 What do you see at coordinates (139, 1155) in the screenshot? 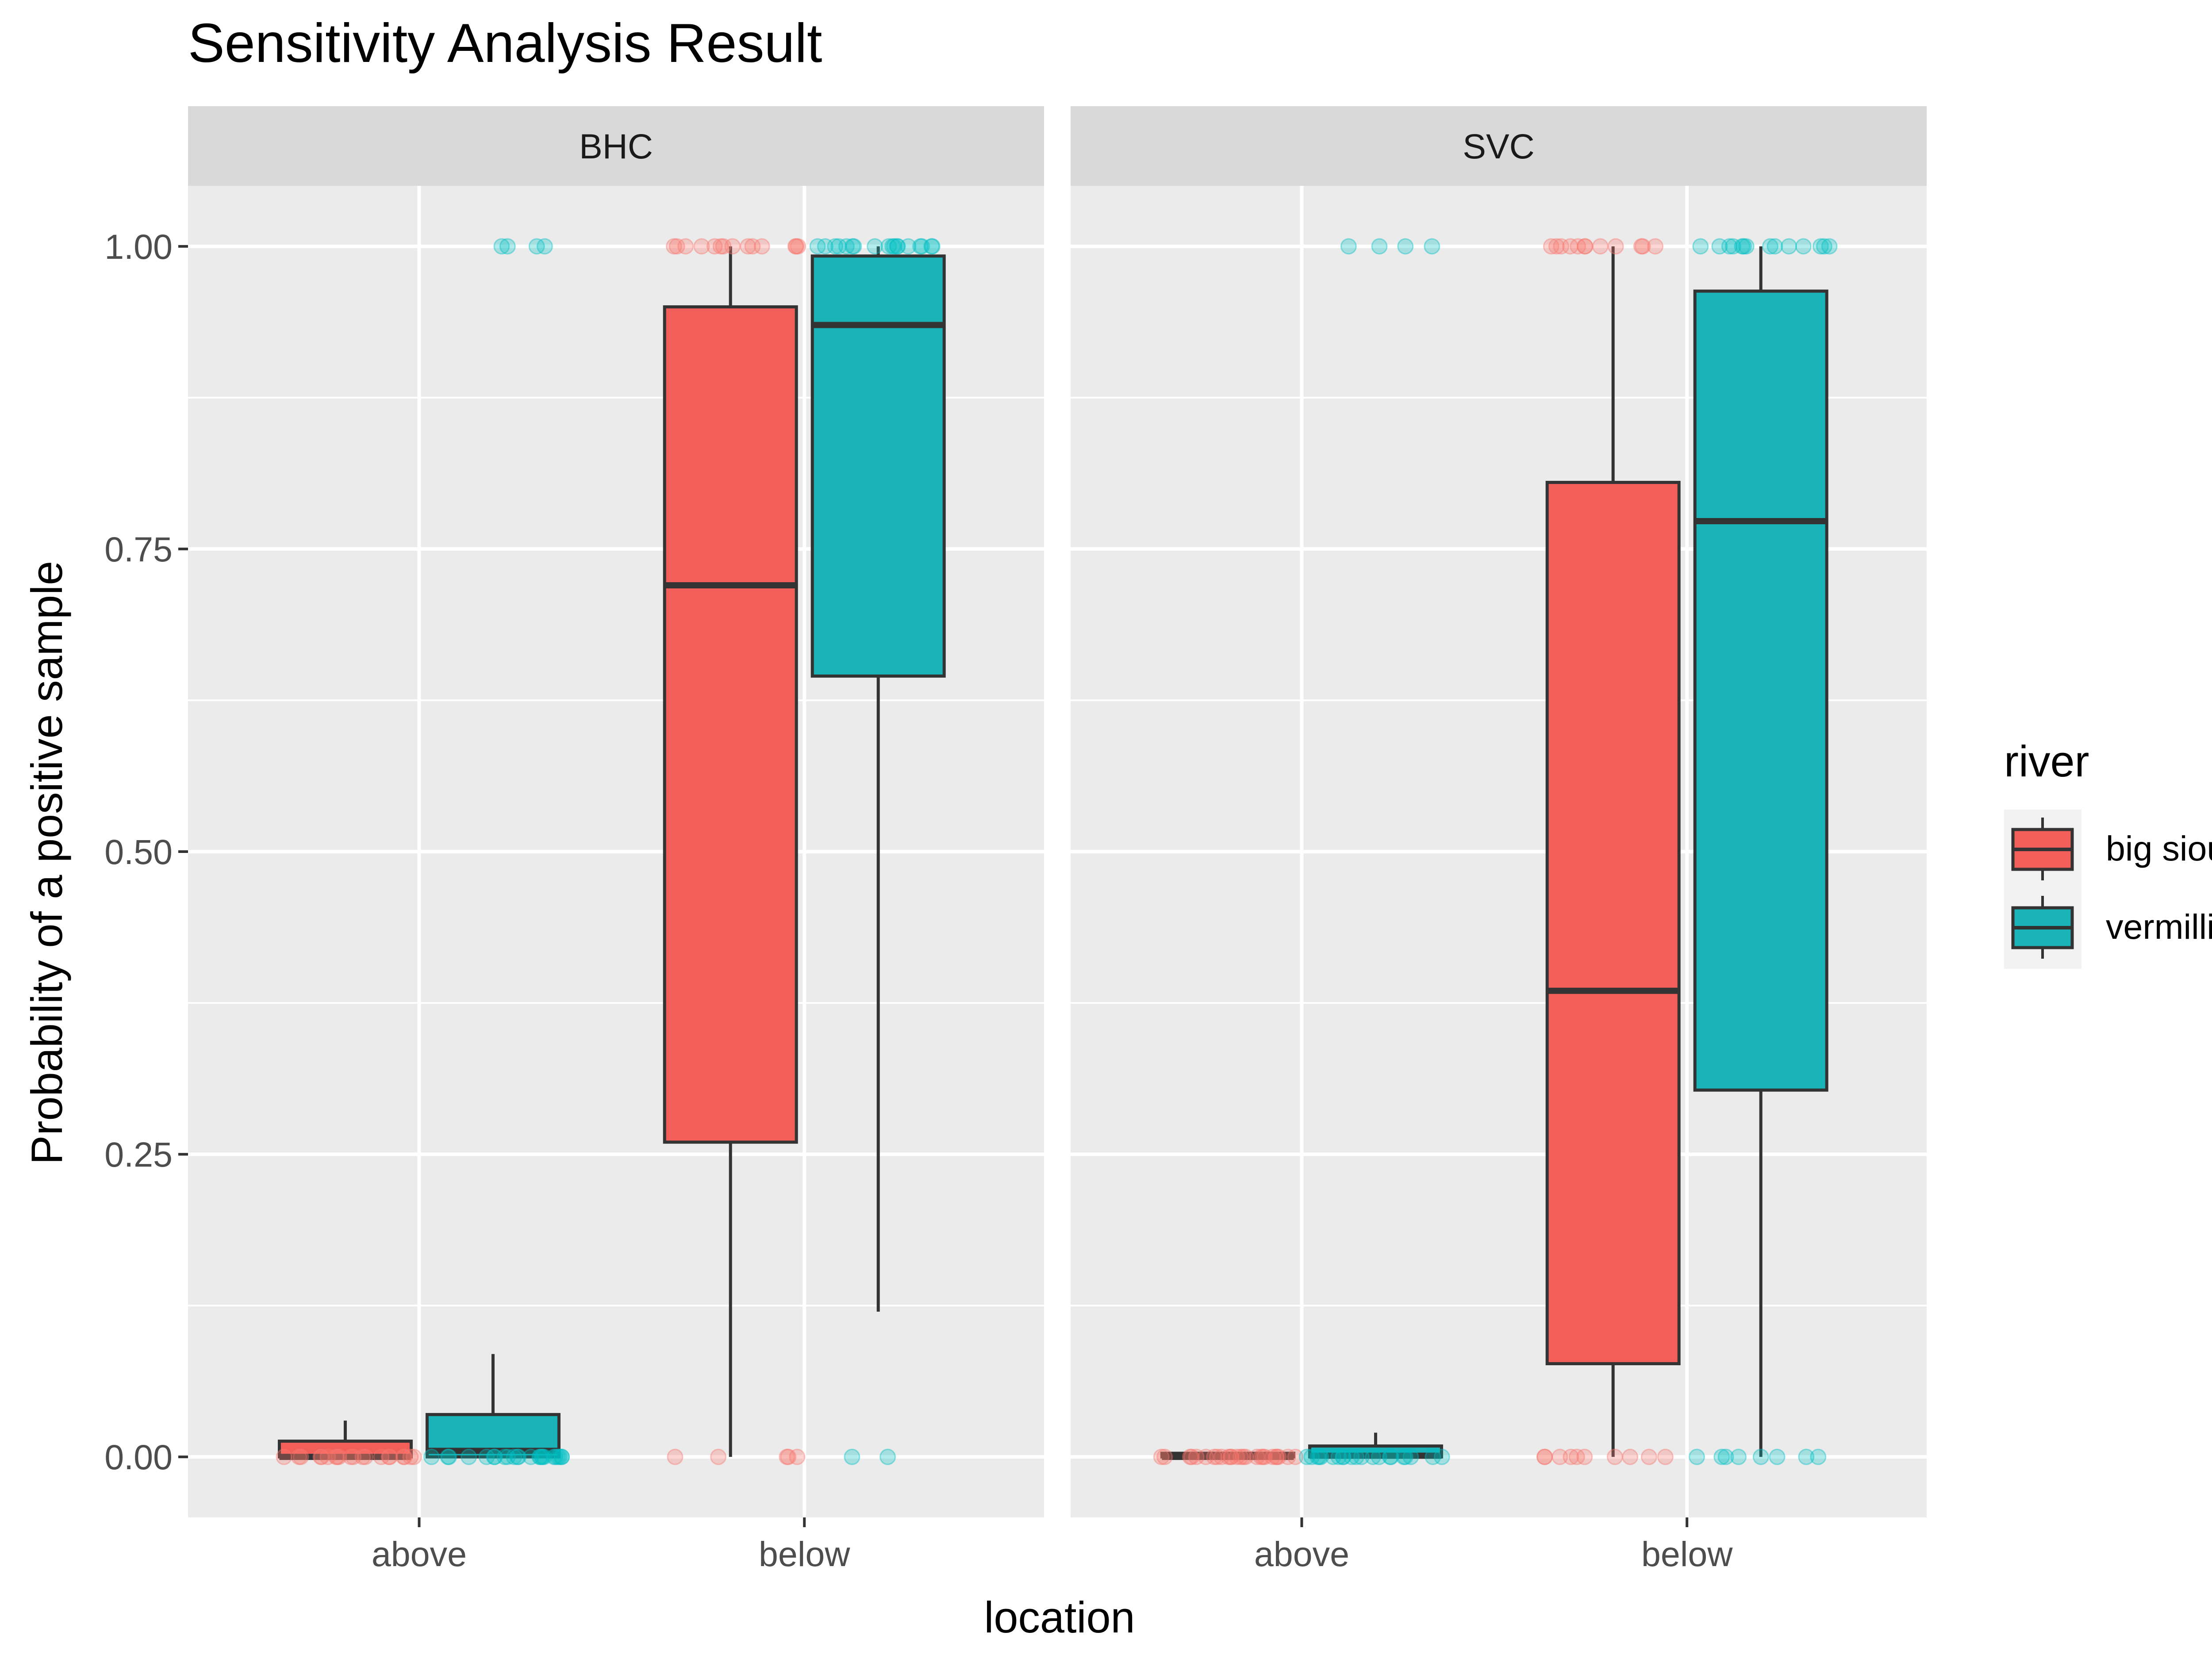
I see `y-tick-label: 0.25` at bounding box center [139, 1155].